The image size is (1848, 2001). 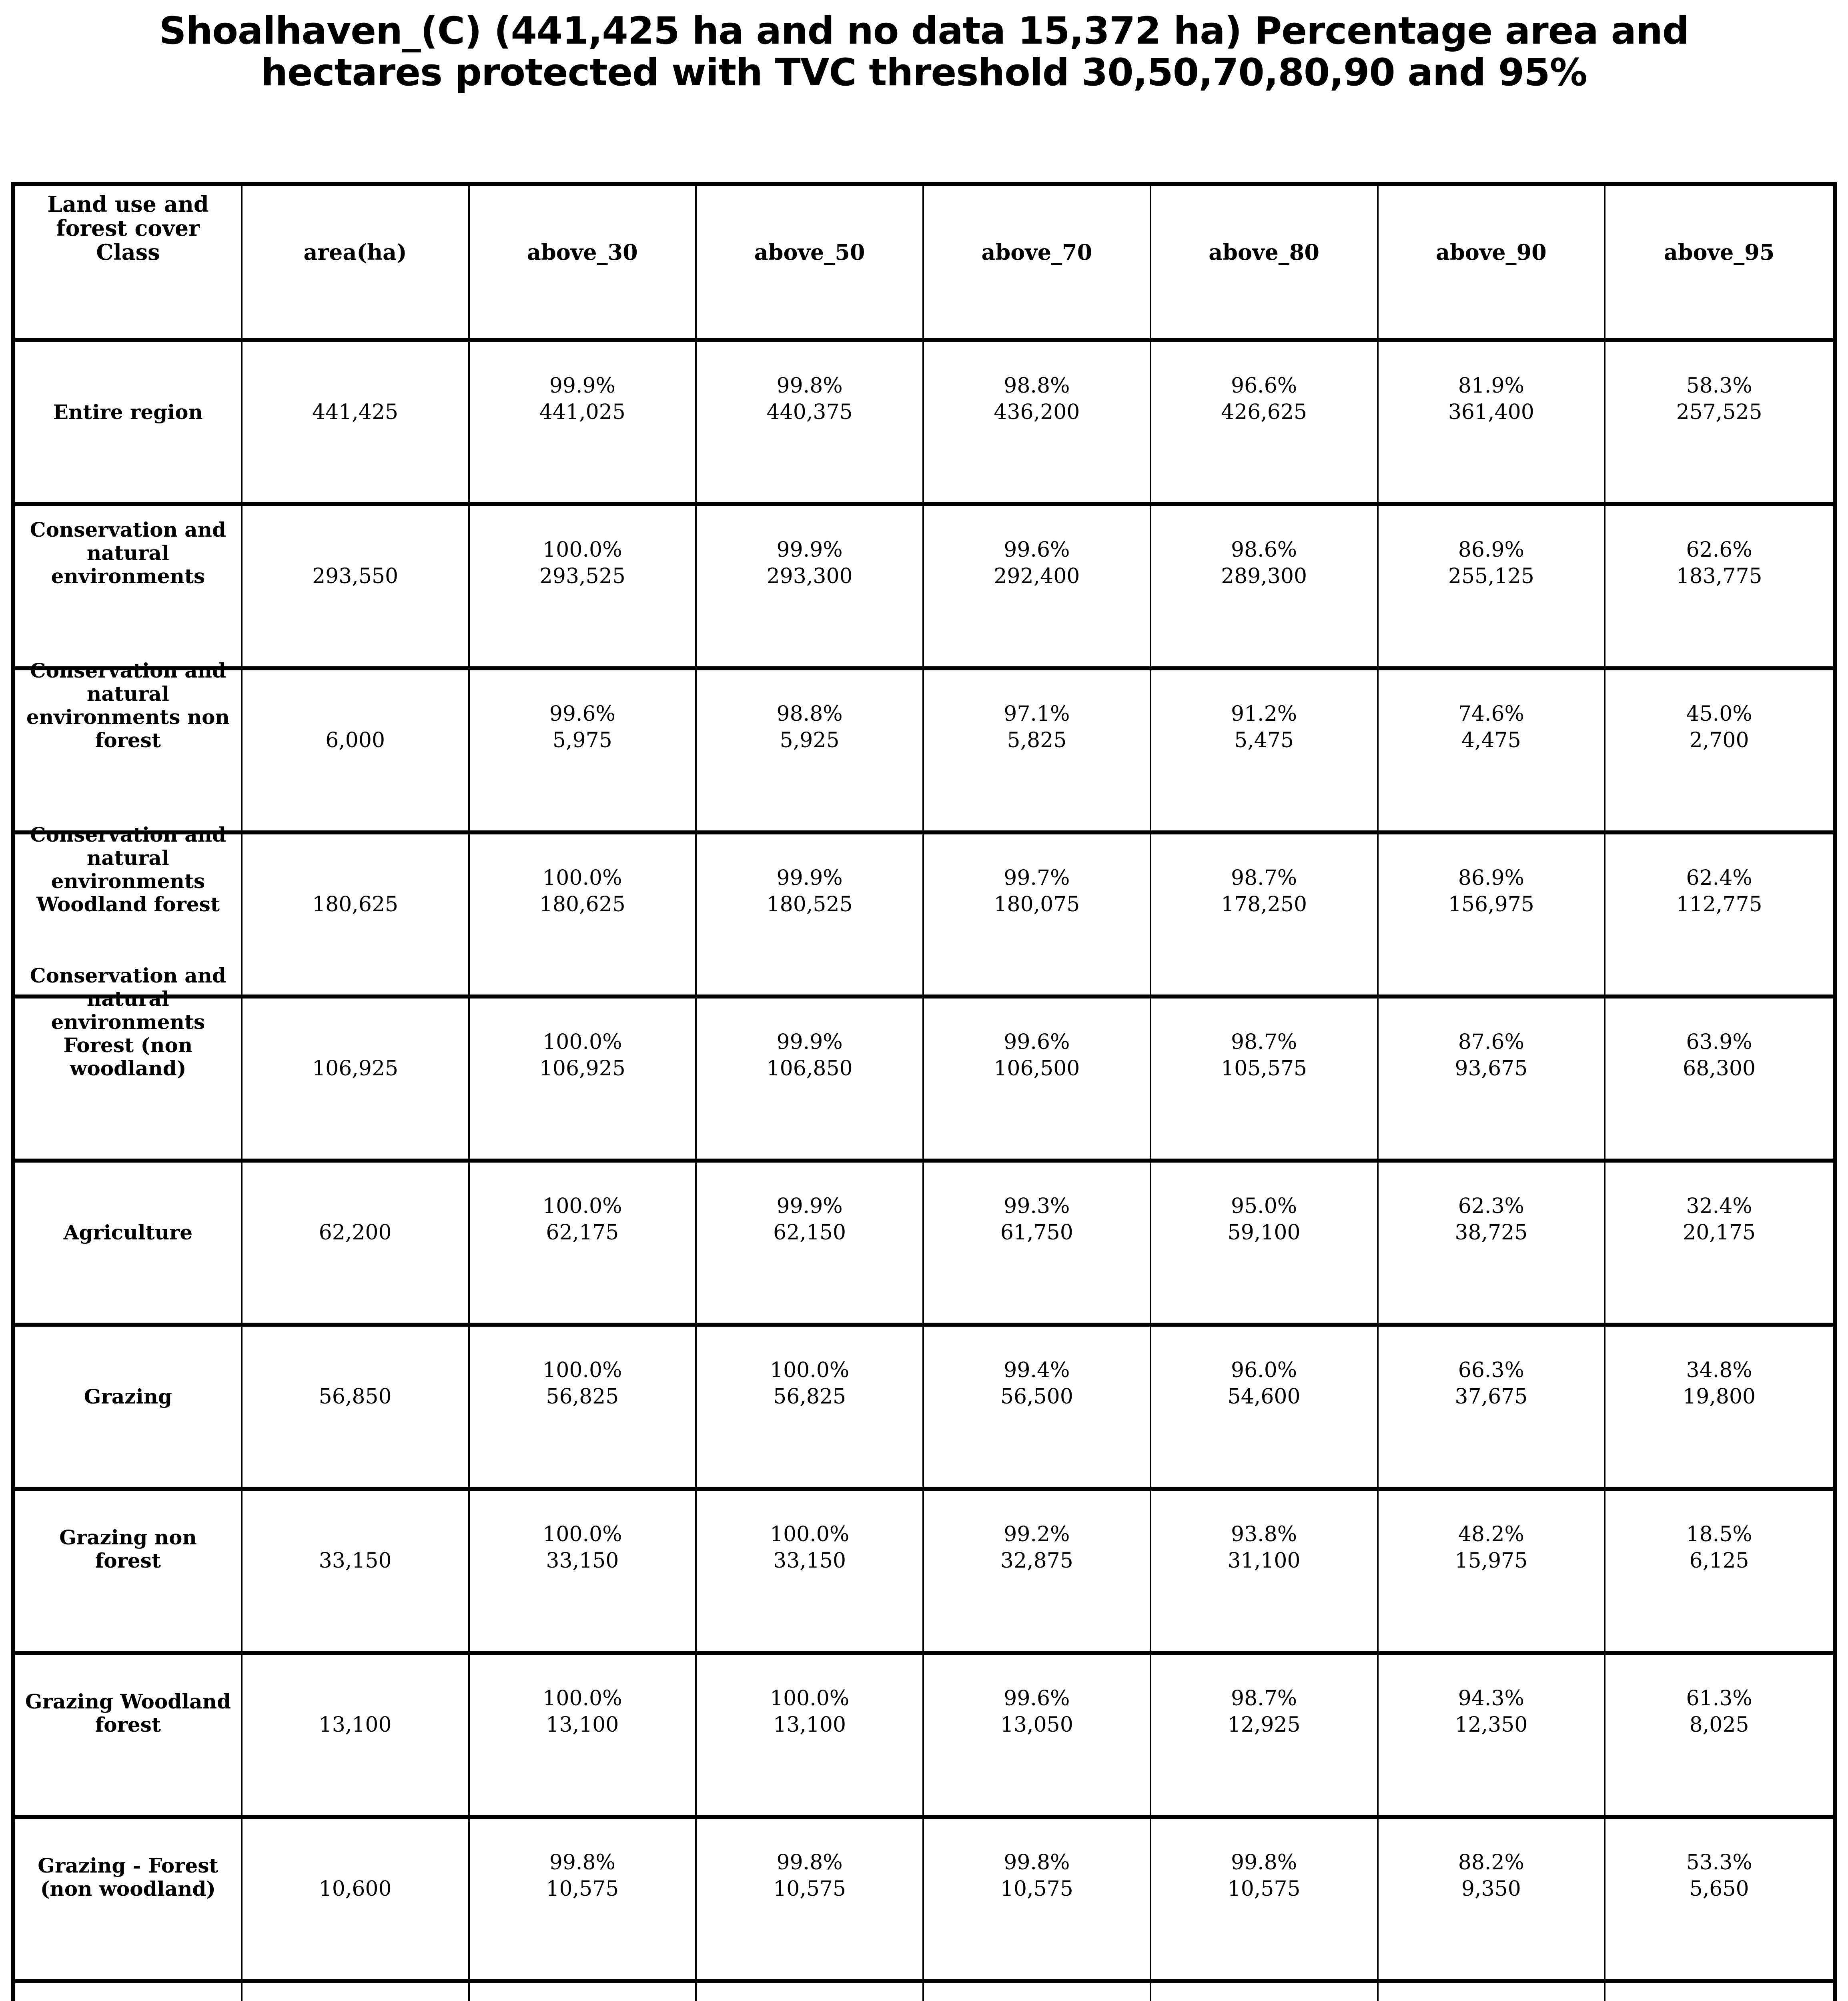 What do you see at coordinates (583, 1901) in the screenshot?
I see `cell-r9-c1: 99.8% 10,575` at bounding box center [583, 1901].